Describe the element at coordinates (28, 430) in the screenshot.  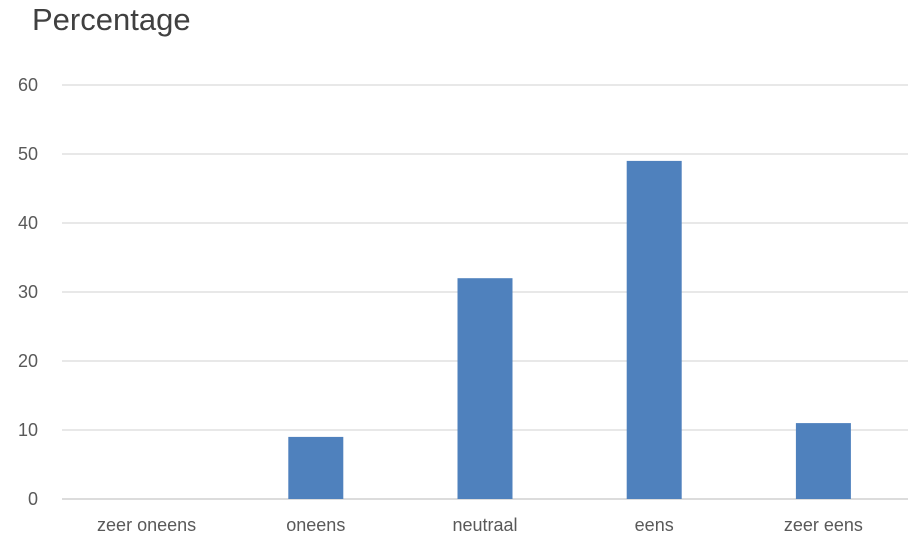
I see `y-tick-label: 10` at that location.